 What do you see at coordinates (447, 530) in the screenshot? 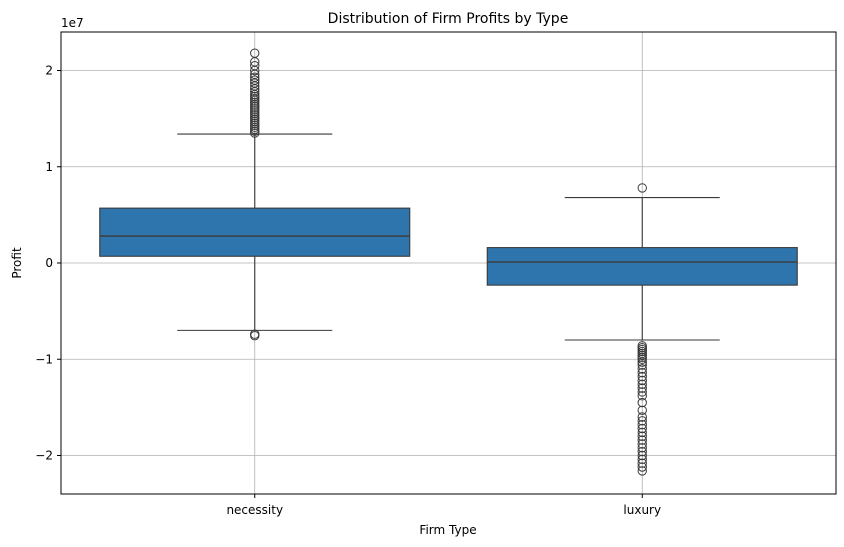
I see `x-axis-label: Firm Type` at bounding box center [447, 530].